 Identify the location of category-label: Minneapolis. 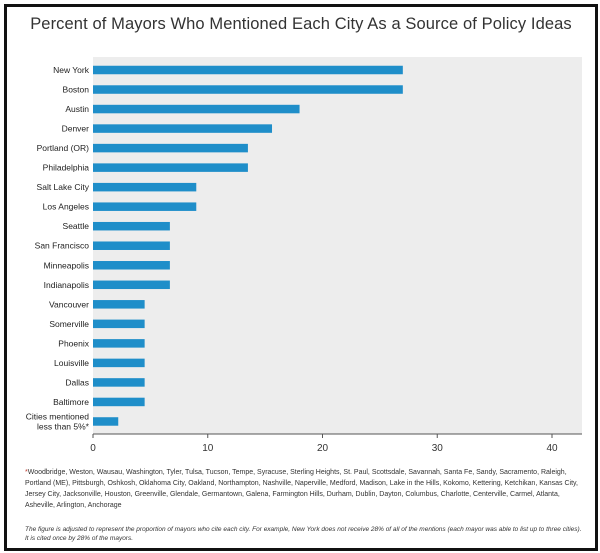
(66, 265).